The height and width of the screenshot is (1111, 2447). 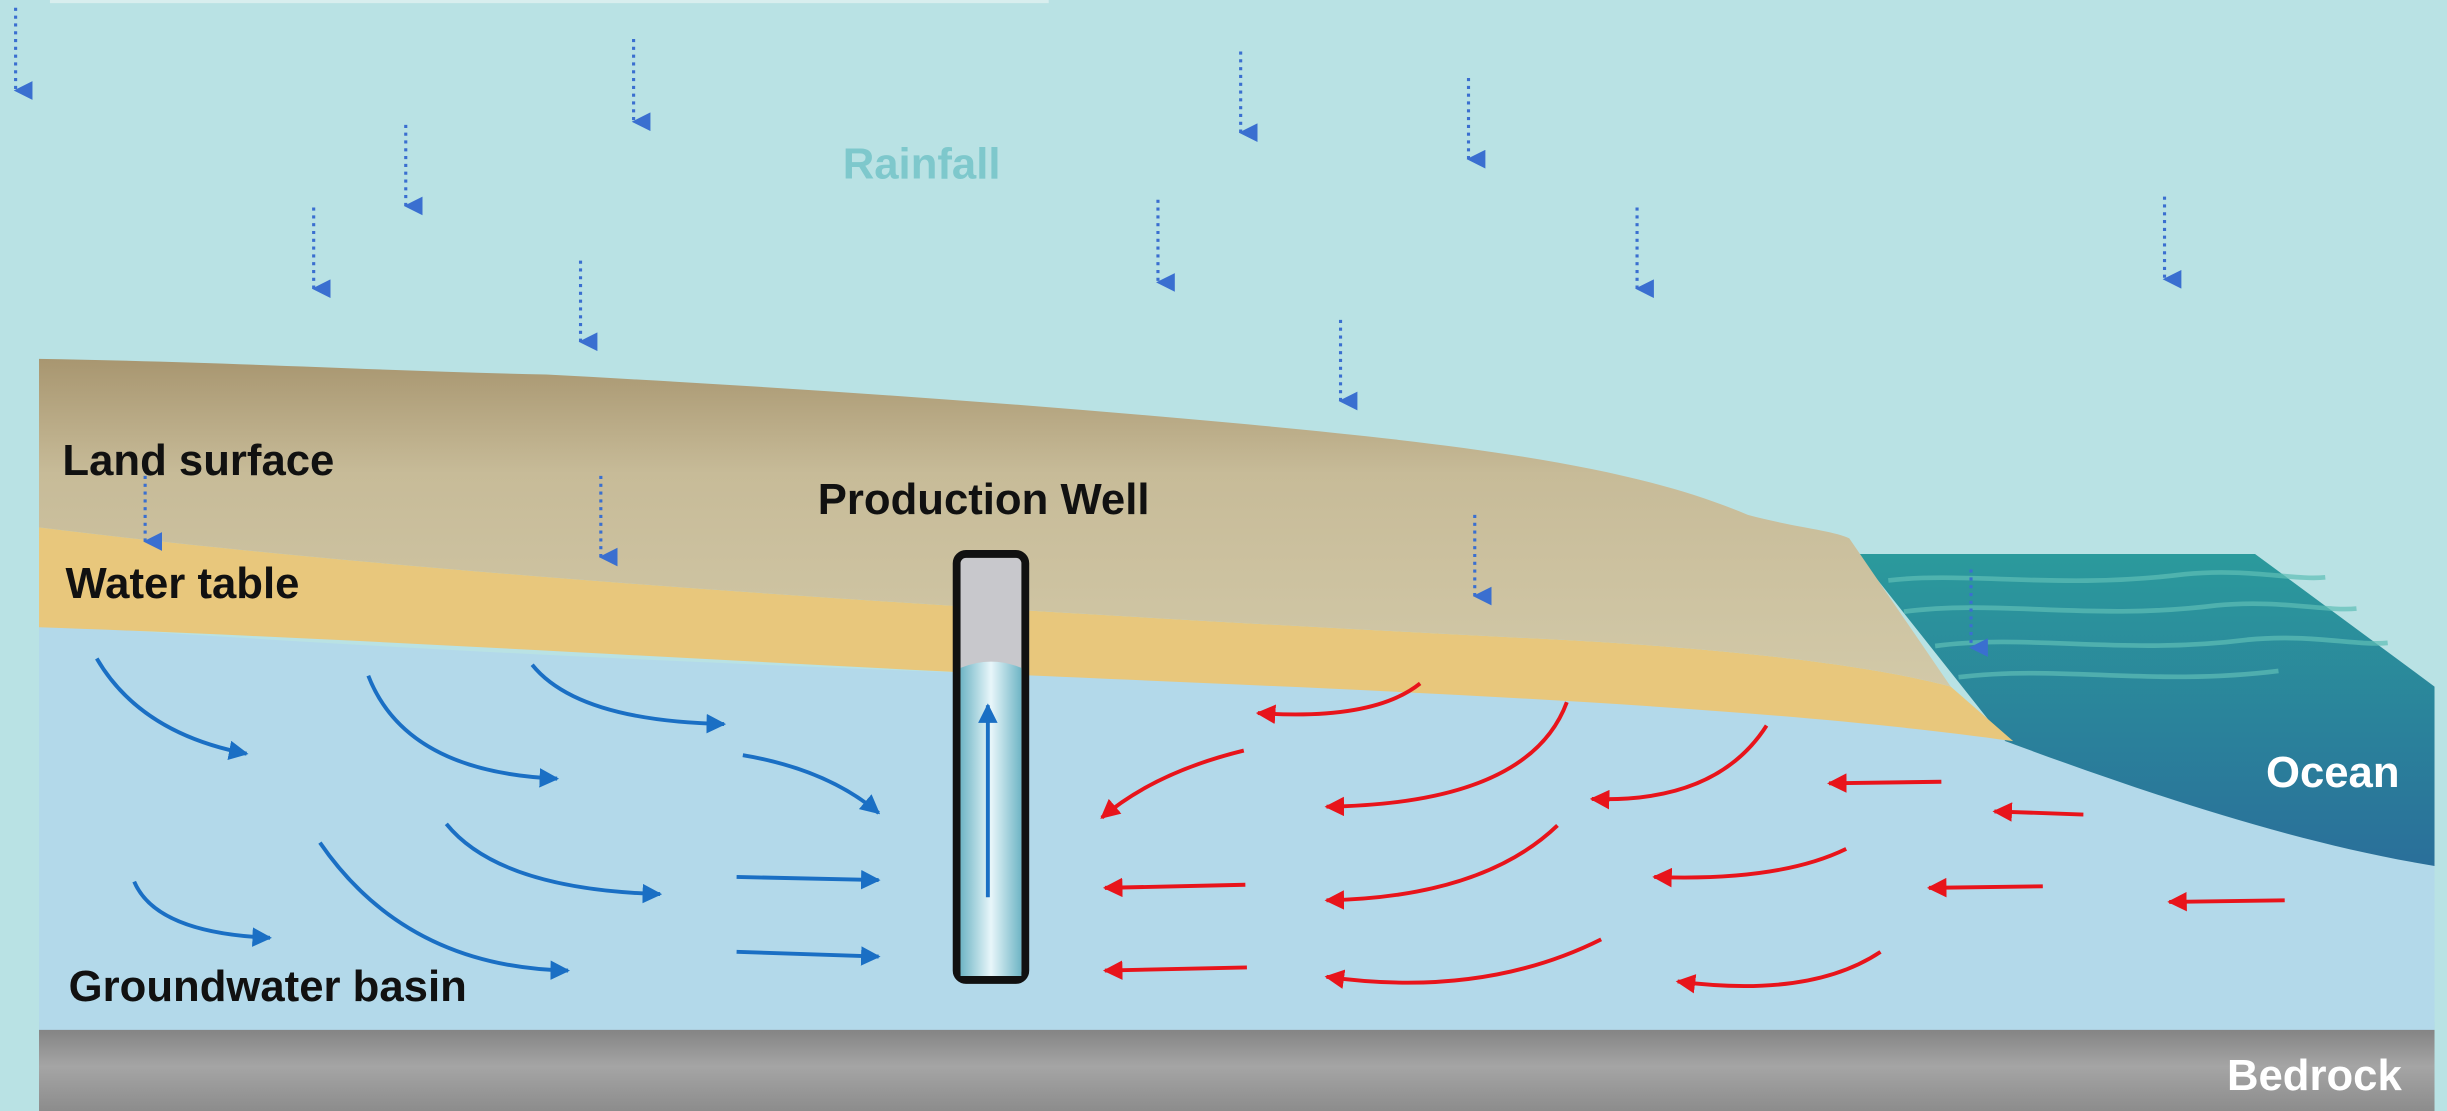 What do you see at coordinates (922, 164) in the screenshot?
I see `rainfall-label: Rainfall` at bounding box center [922, 164].